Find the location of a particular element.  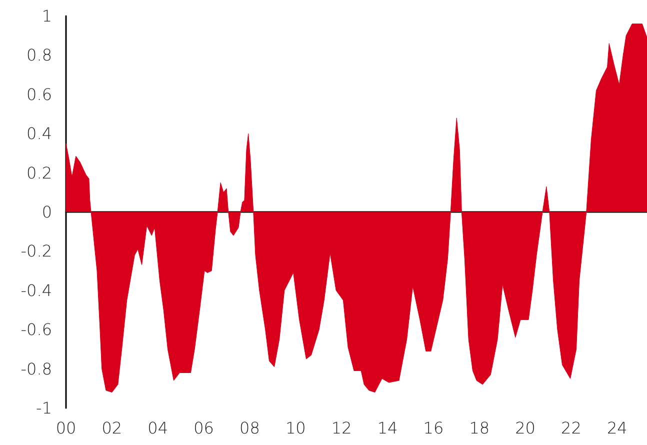

x-tick-label: 22 is located at coordinates (571, 428).